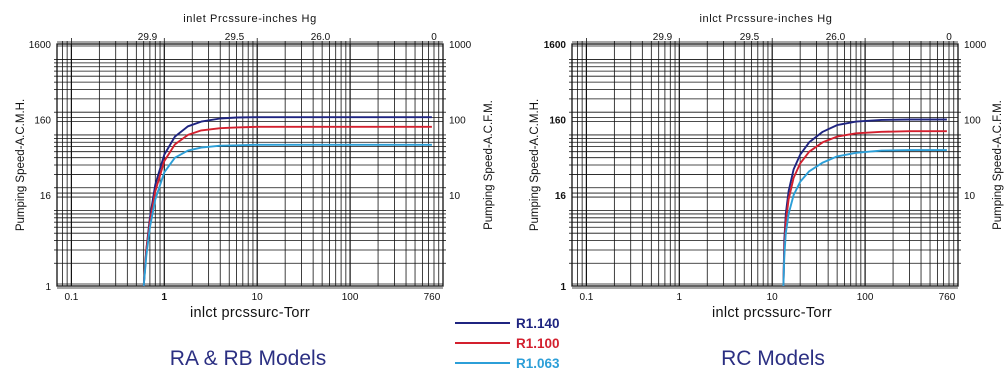 The height and width of the screenshot is (372, 1005). What do you see at coordinates (773, 358) in the screenshot?
I see `chart-title: RC Models` at bounding box center [773, 358].